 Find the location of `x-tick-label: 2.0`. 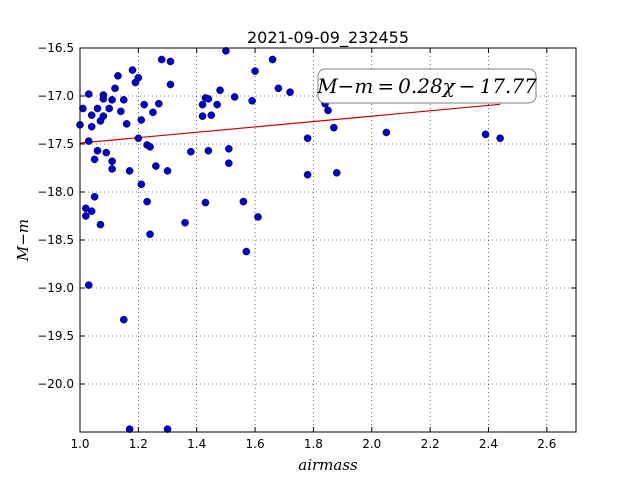

x-tick-label: 2.0 is located at coordinates (371, 444).